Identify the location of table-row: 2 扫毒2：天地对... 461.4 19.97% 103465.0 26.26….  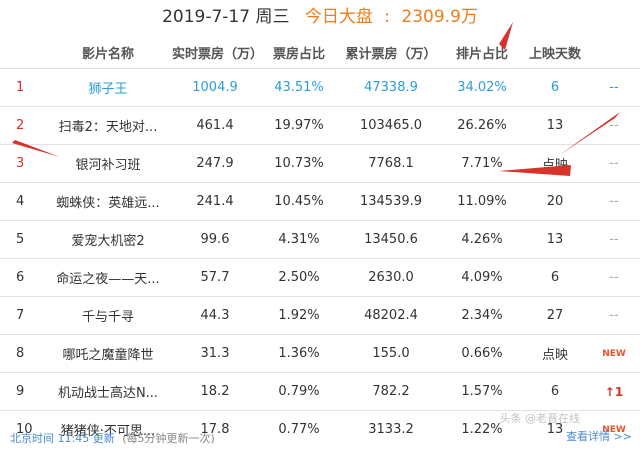
(320, 125).